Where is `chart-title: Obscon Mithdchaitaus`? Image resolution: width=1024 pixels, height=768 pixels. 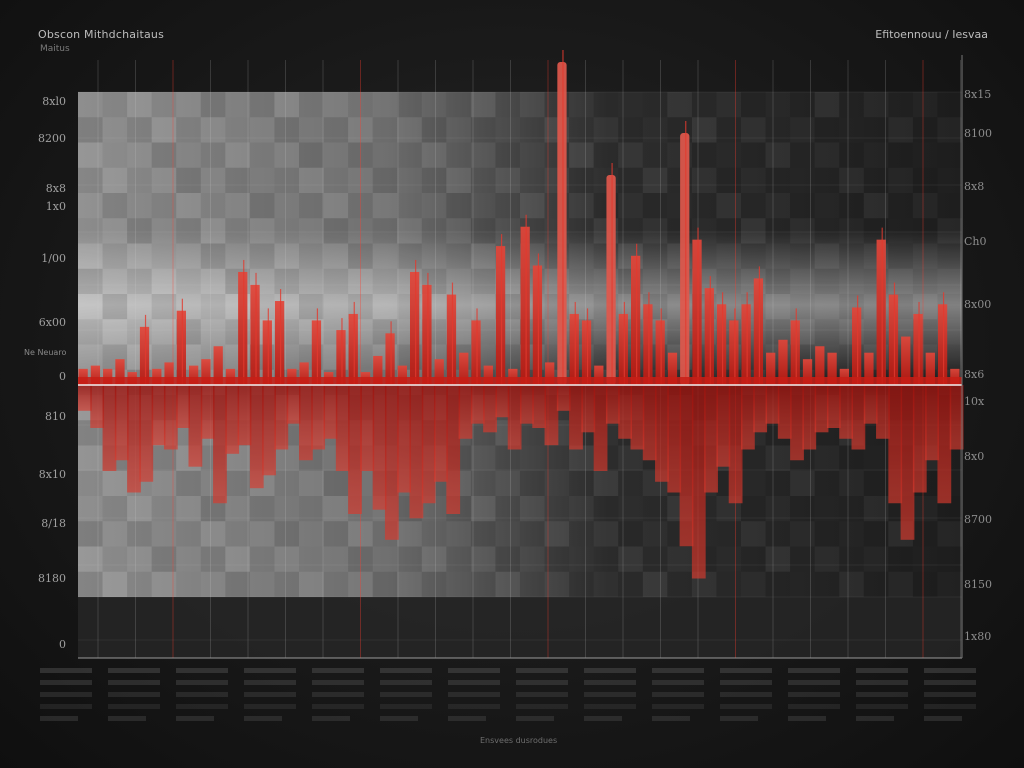
chart-title: Obscon Mithdchaitaus is located at coordinates (101, 34).